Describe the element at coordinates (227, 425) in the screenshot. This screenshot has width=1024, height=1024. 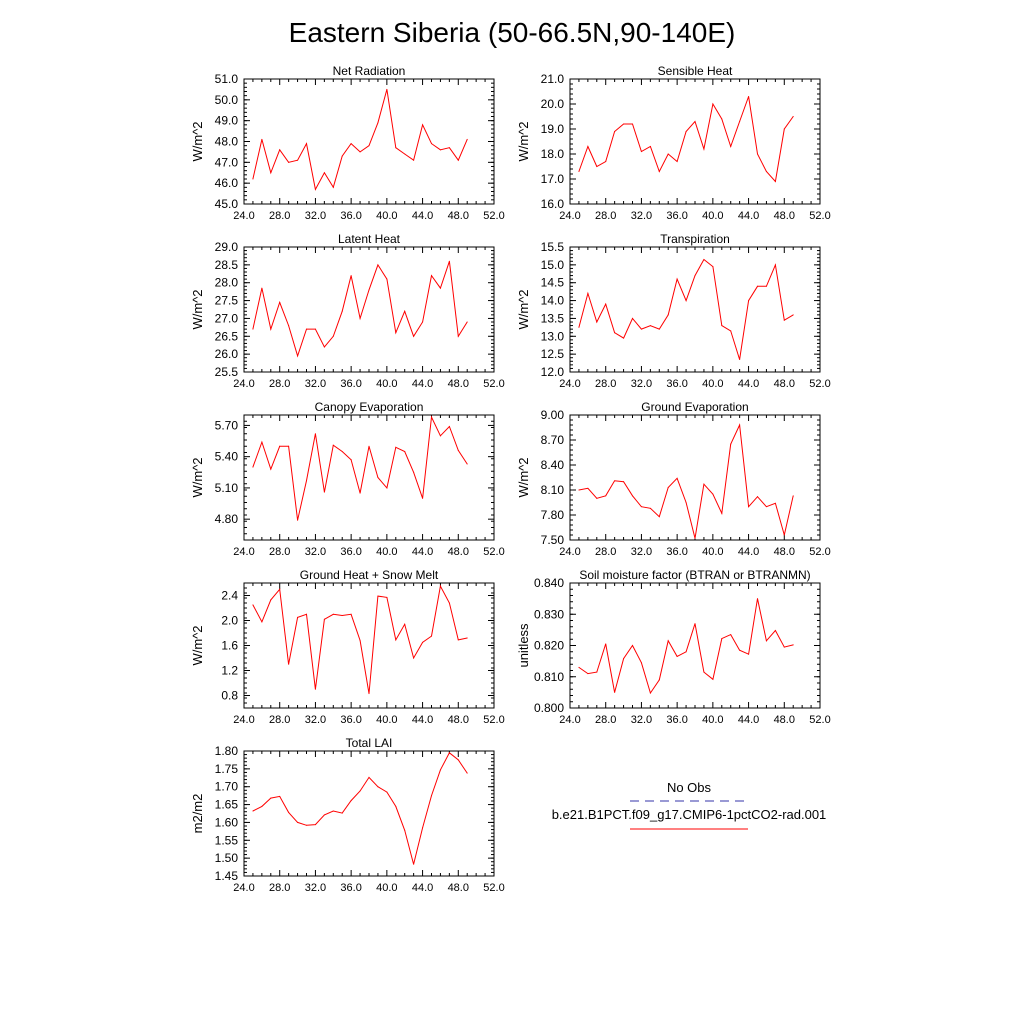
I see `y-tick-label: 5.70` at that location.